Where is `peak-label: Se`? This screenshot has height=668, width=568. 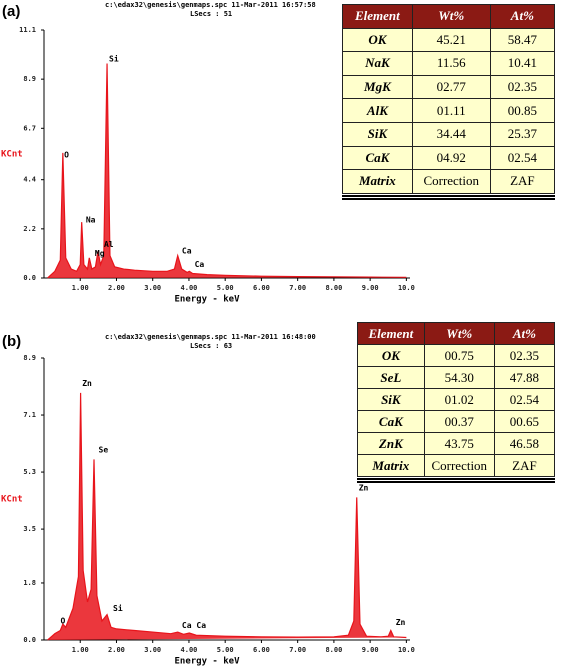
peak-label: Se is located at coordinates (104, 449).